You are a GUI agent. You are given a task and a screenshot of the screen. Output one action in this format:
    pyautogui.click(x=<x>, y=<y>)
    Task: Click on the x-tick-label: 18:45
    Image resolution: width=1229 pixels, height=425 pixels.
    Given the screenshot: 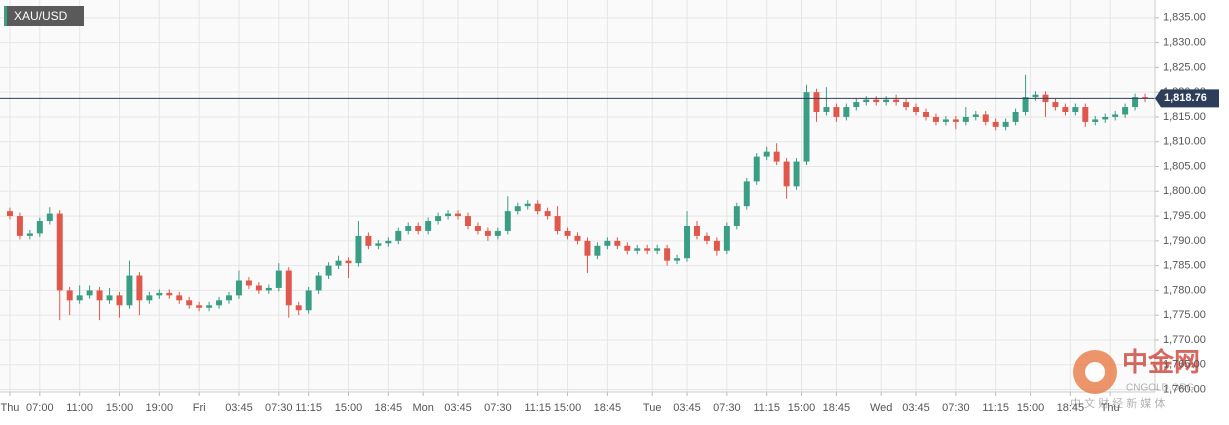 What is the action you would take?
    pyautogui.click(x=837, y=408)
    